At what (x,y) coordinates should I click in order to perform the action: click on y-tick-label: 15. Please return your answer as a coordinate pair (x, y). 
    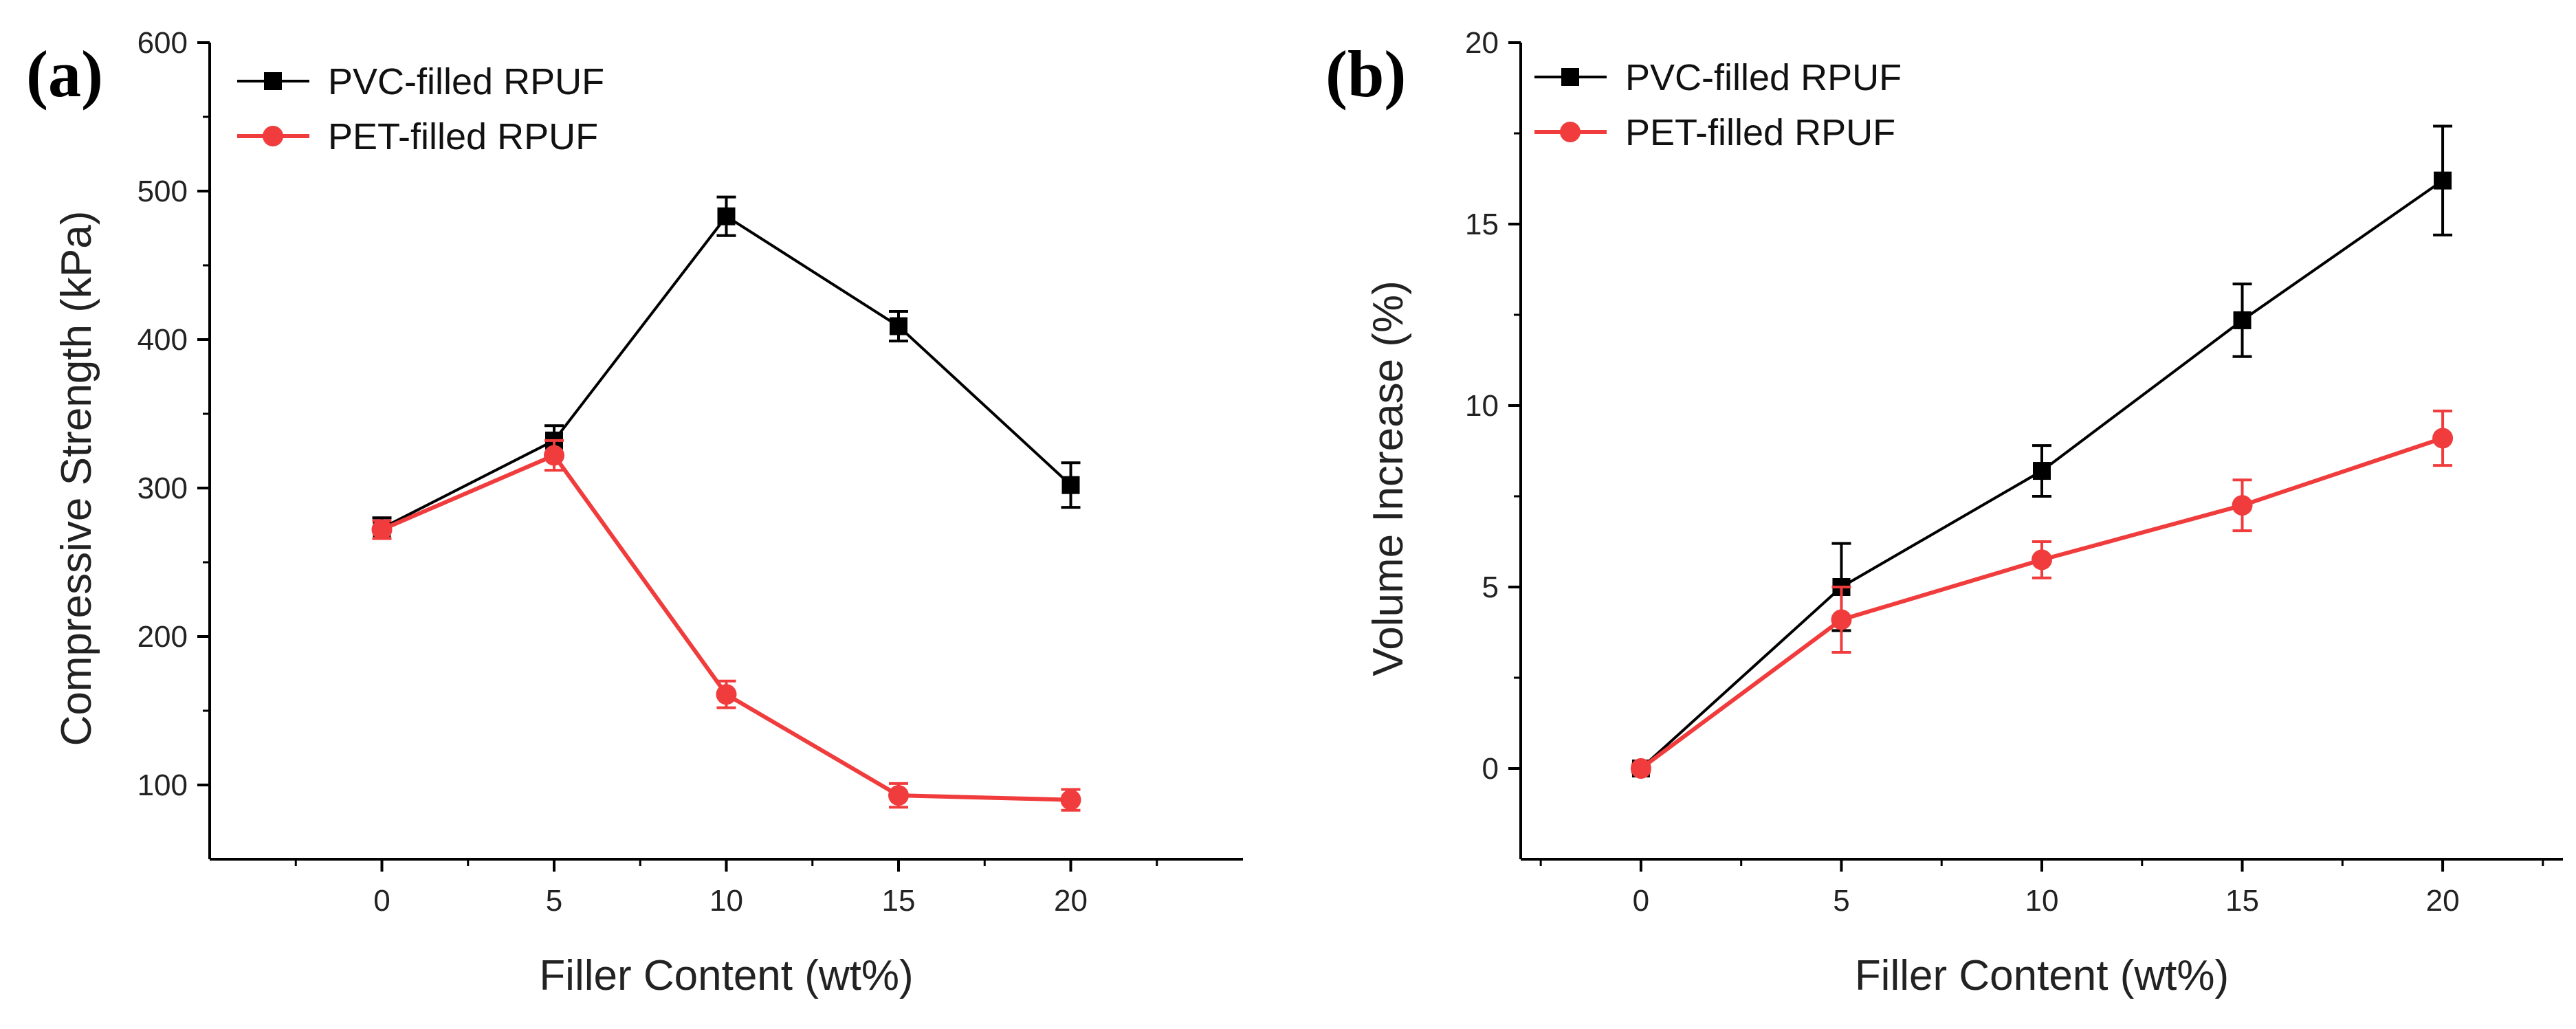
    Looking at the image, I should click on (1482, 225).